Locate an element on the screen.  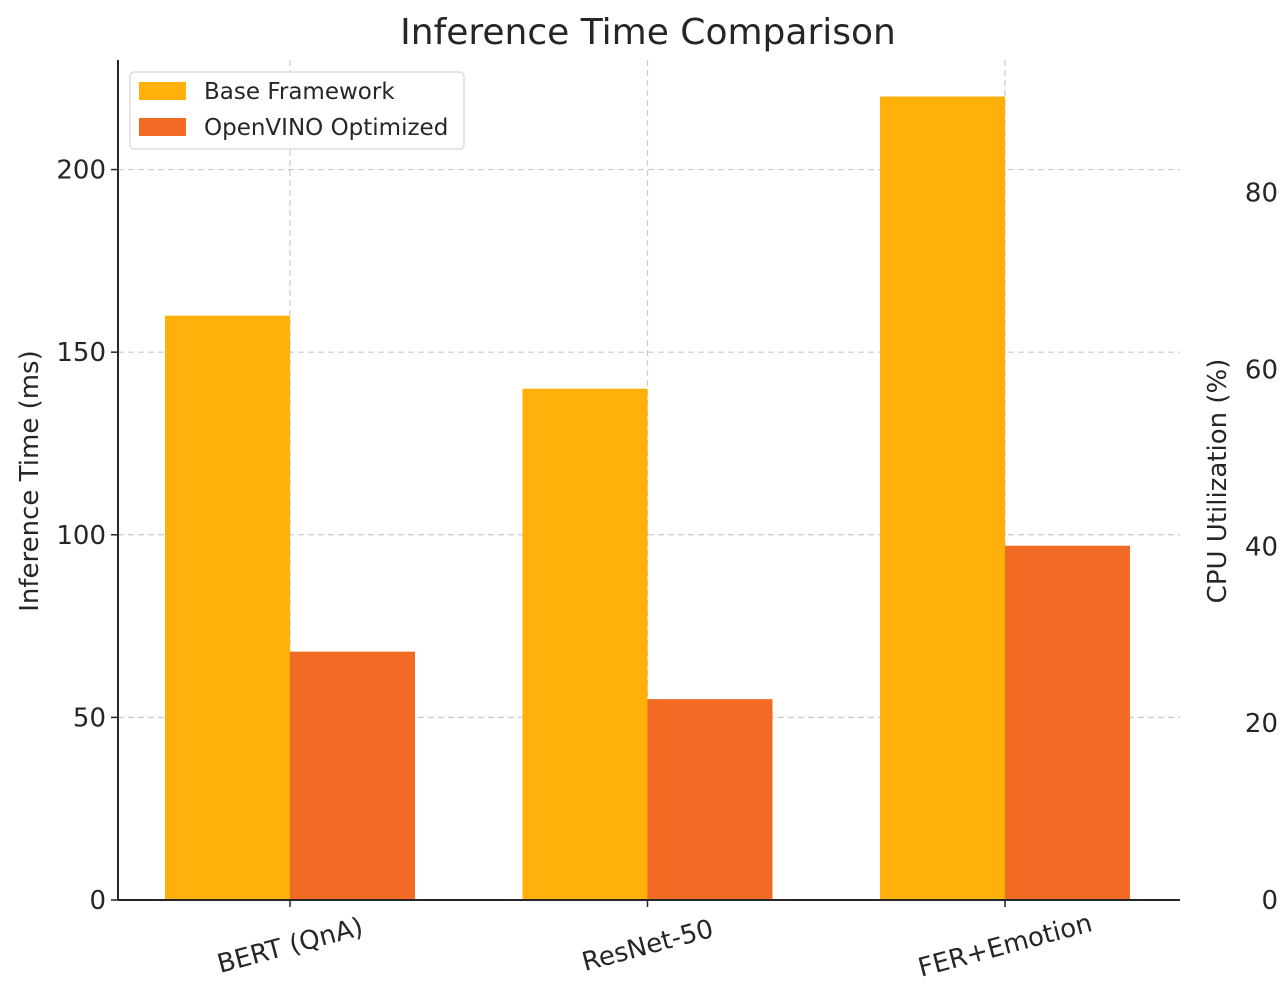
y-tick-label: 150 is located at coordinates (81, 353).